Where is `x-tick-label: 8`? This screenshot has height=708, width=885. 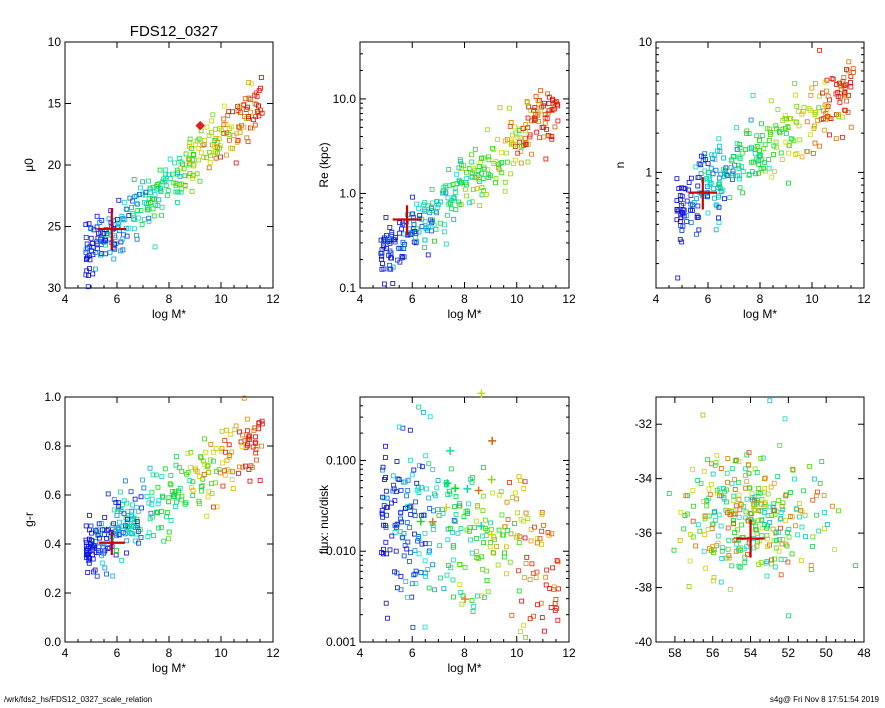 x-tick-label: 8 is located at coordinates (464, 653).